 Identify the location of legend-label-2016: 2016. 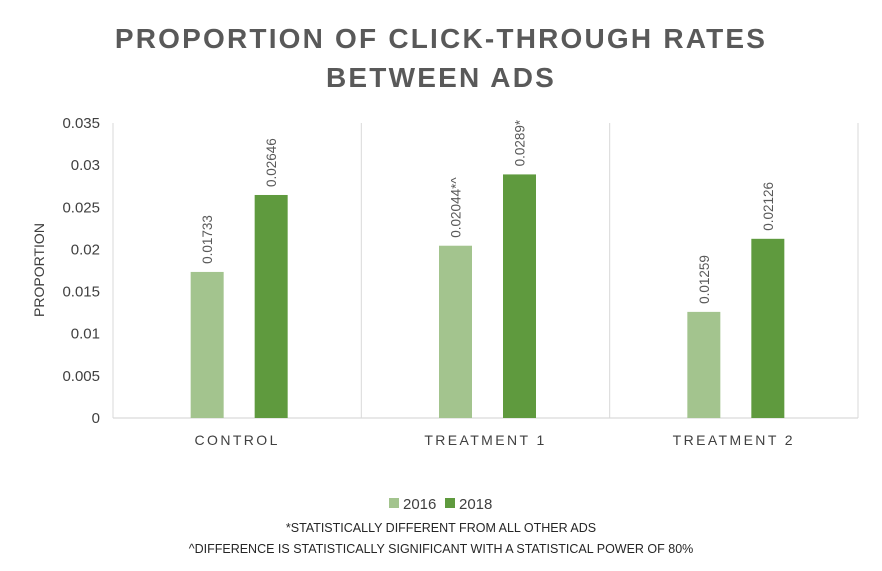
(419, 504).